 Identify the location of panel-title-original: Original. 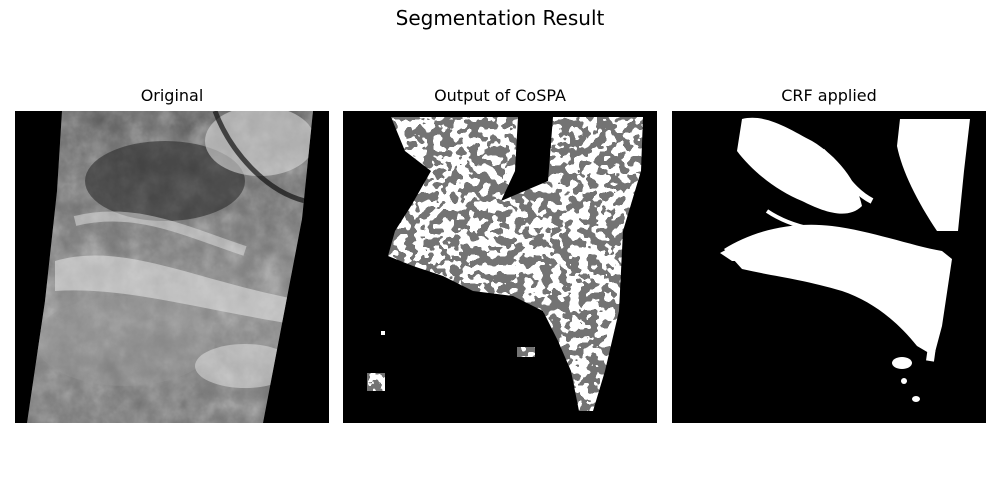
(172, 95).